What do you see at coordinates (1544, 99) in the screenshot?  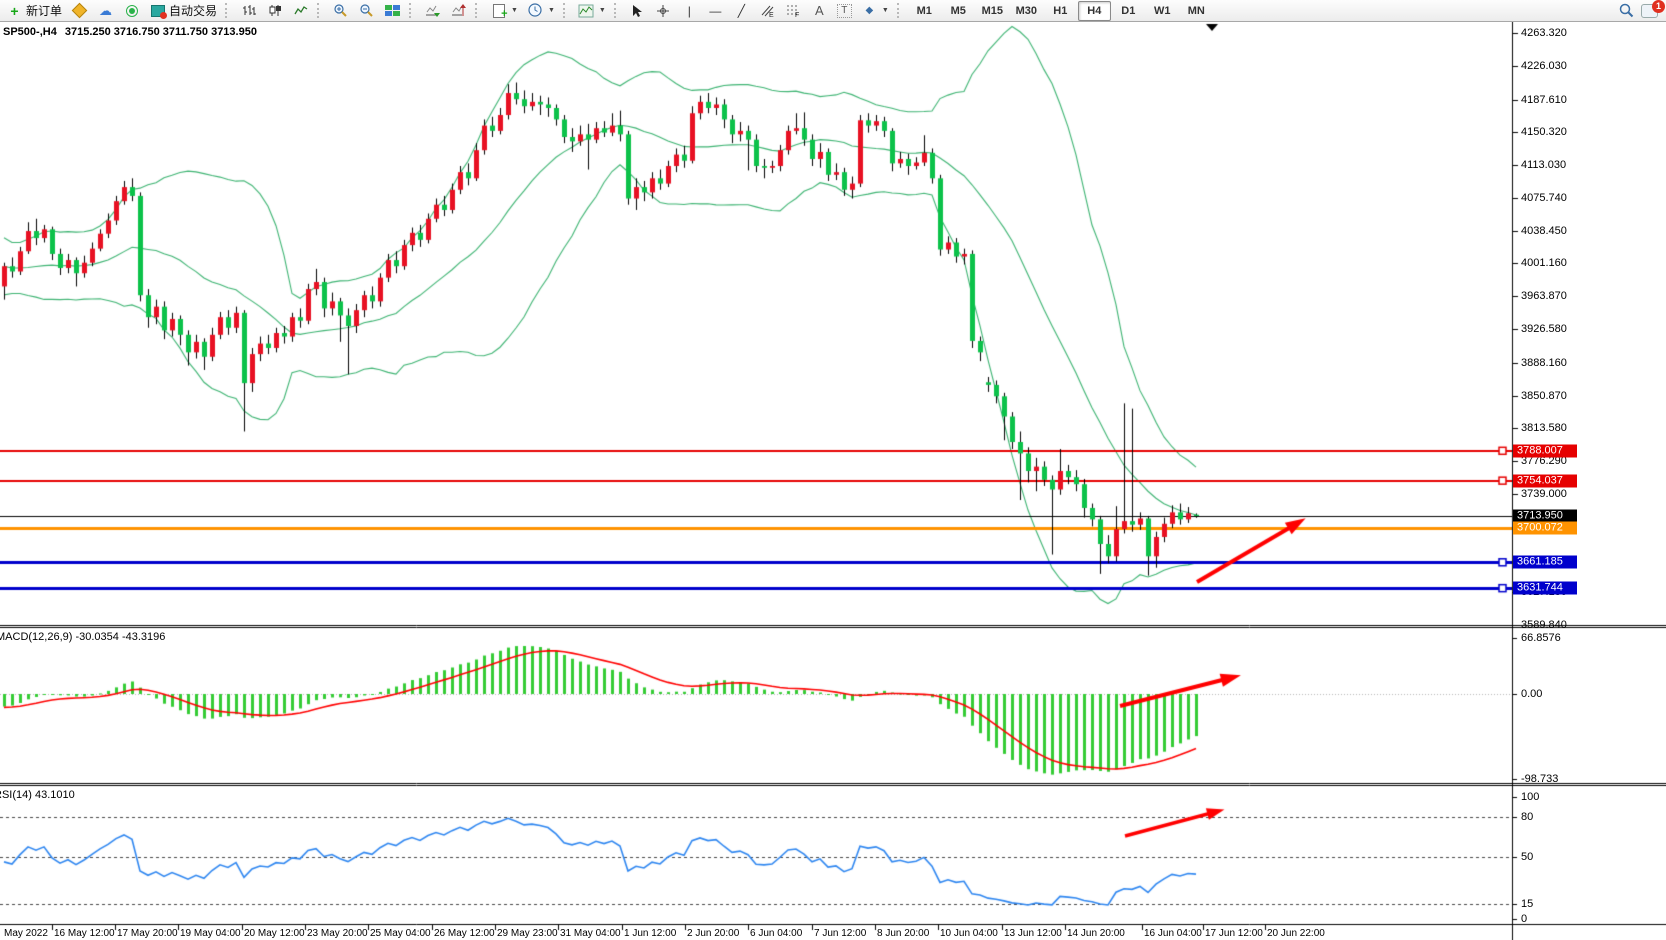 I see `price-axis-tick: 4187.610` at bounding box center [1544, 99].